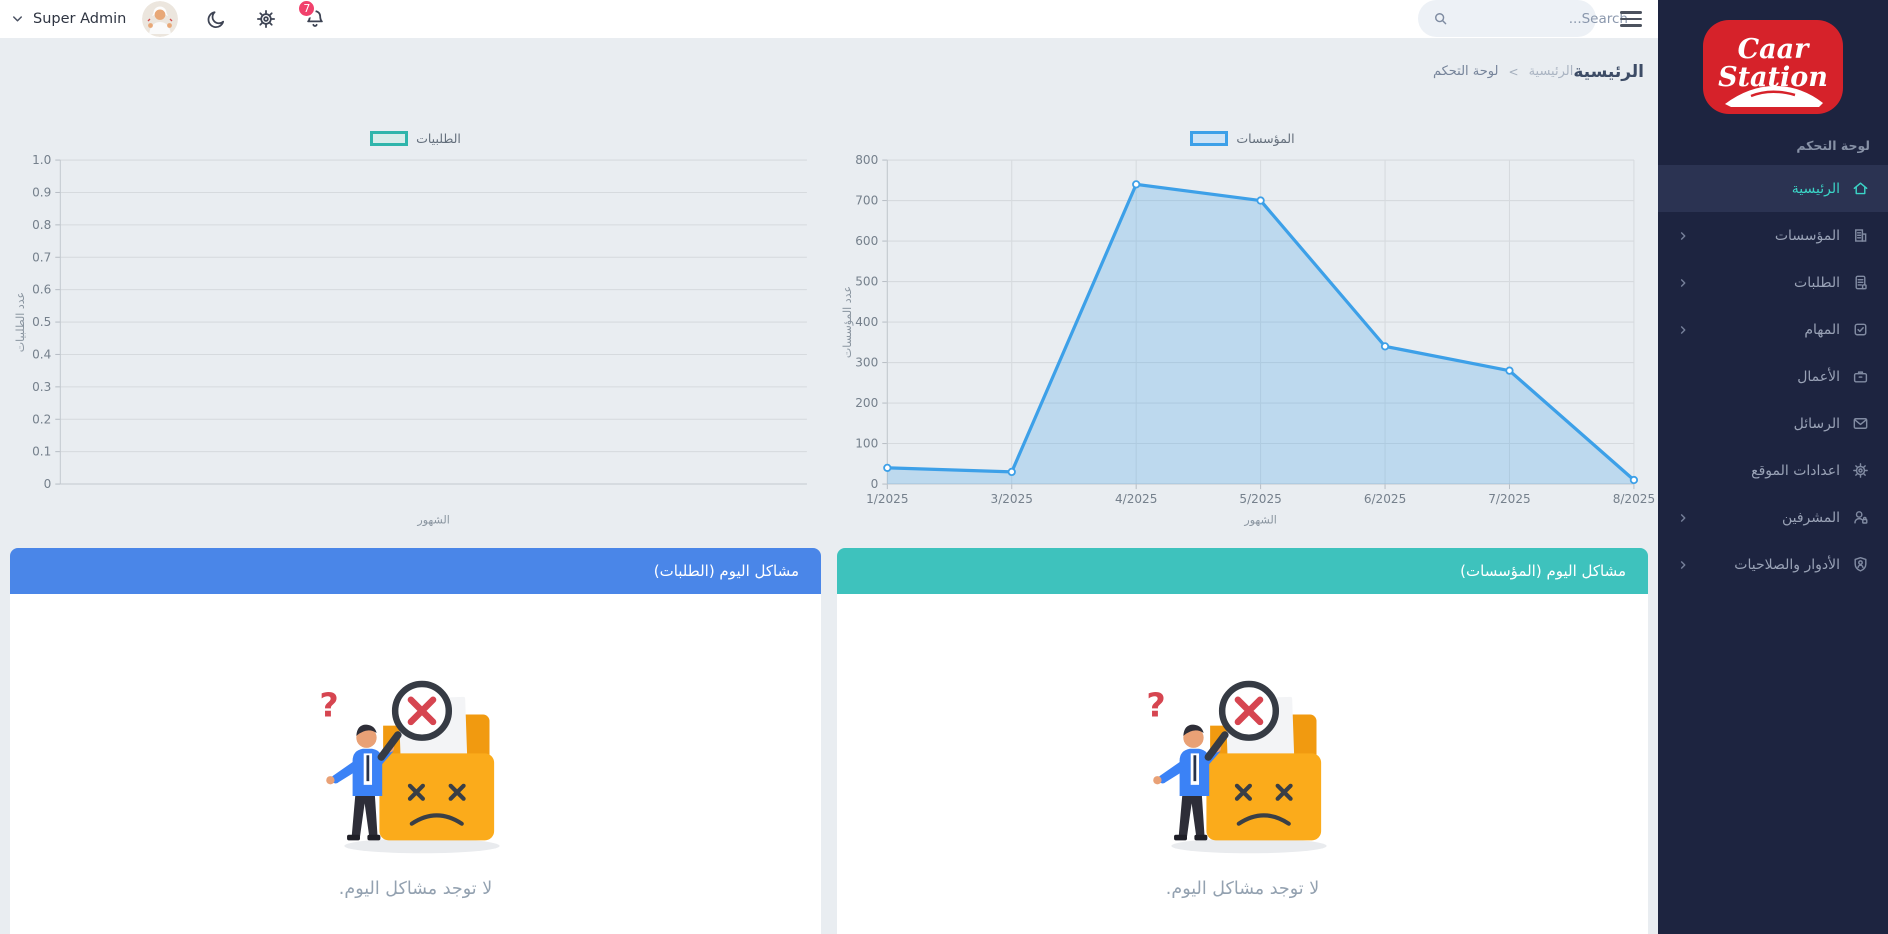 Image resolution: width=1888 pixels, height=934 pixels. Describe the element at coordinates (41, 354) in the screenshot. I see `svg-text: 0.4` at that location.